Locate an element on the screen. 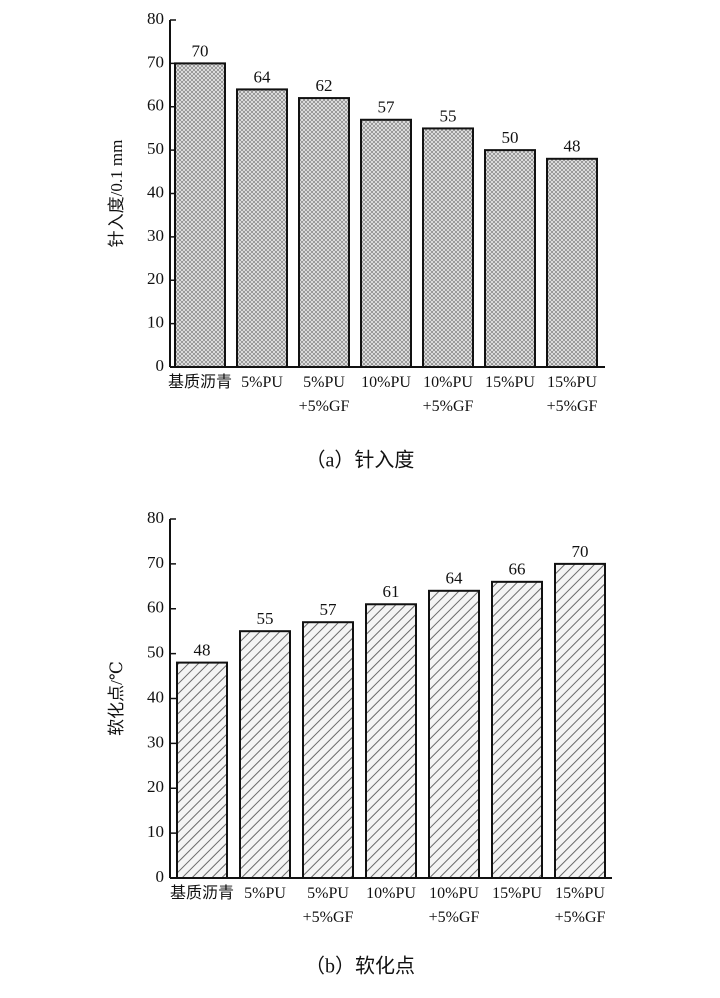 The image size is (720, 998). value-label: 66 is located at coordinates (517, 569).